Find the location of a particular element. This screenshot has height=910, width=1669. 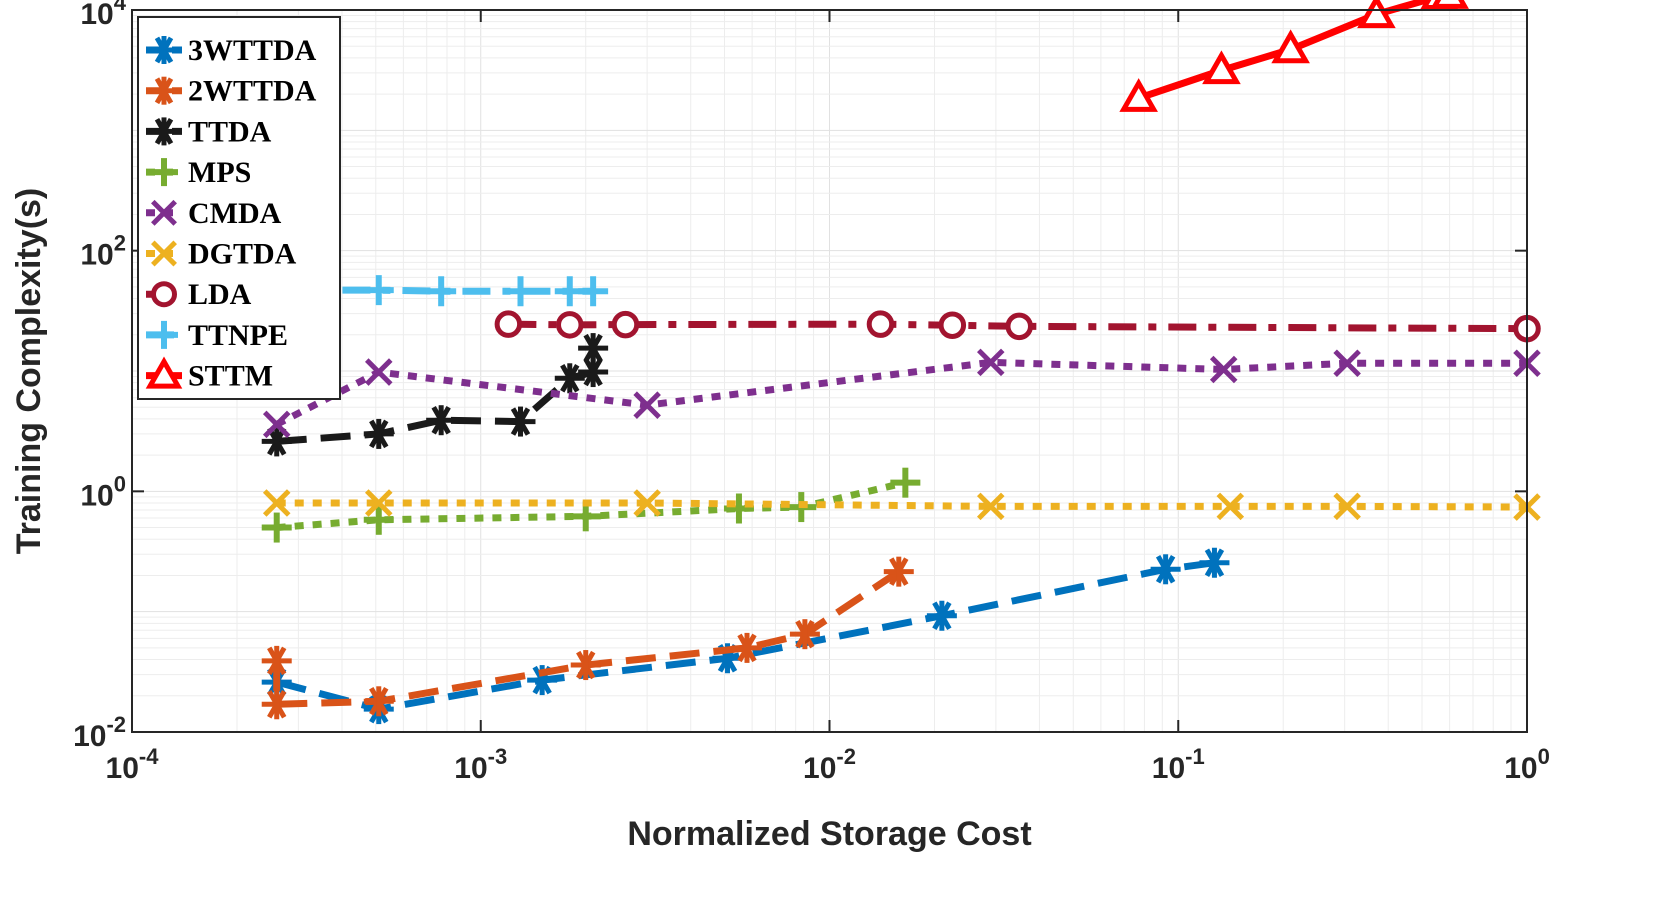

series-2wttda is located at coordinates (587, 638).